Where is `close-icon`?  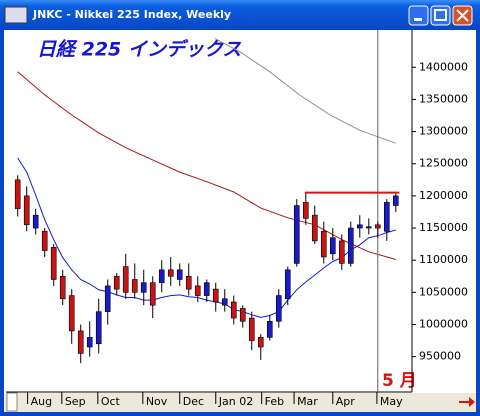
close-icon is located at coordinates (462, 15).